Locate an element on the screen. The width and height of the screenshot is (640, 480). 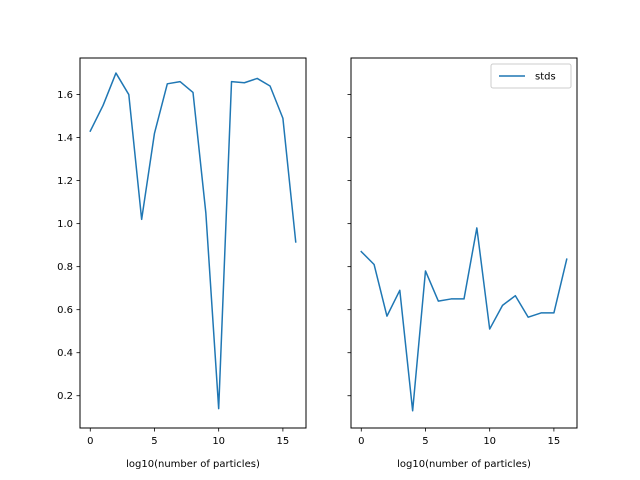
right-x-tick-label-0: 0 is located at coordinates (361, 441).